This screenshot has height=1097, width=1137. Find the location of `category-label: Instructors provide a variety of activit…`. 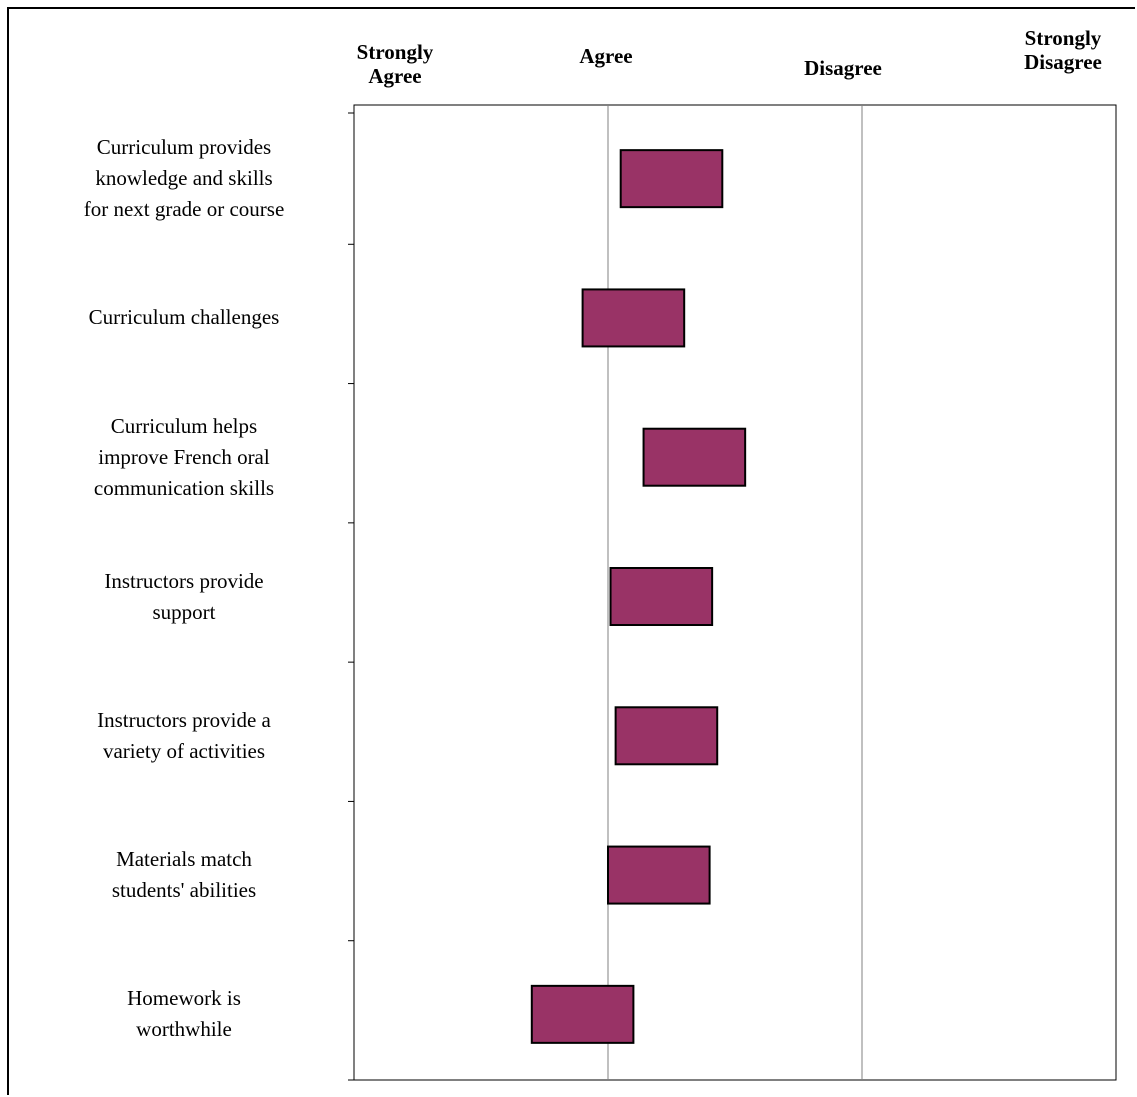

category-label: Instructors provide a variety of activit… is located at coordinates (184, 735).